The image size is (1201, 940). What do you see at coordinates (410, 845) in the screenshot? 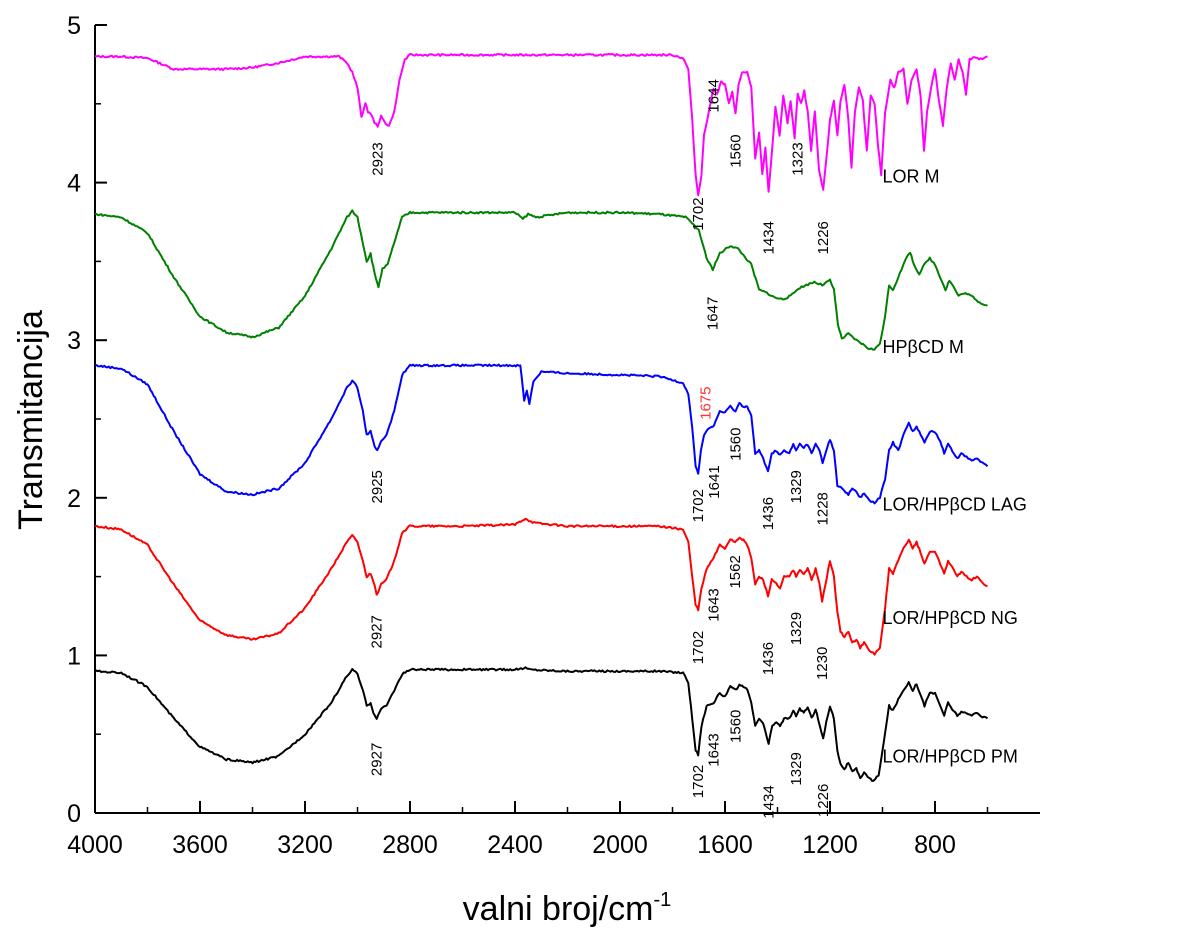
I see `x-tick-label: 2800` at bounding box center [410, 845].